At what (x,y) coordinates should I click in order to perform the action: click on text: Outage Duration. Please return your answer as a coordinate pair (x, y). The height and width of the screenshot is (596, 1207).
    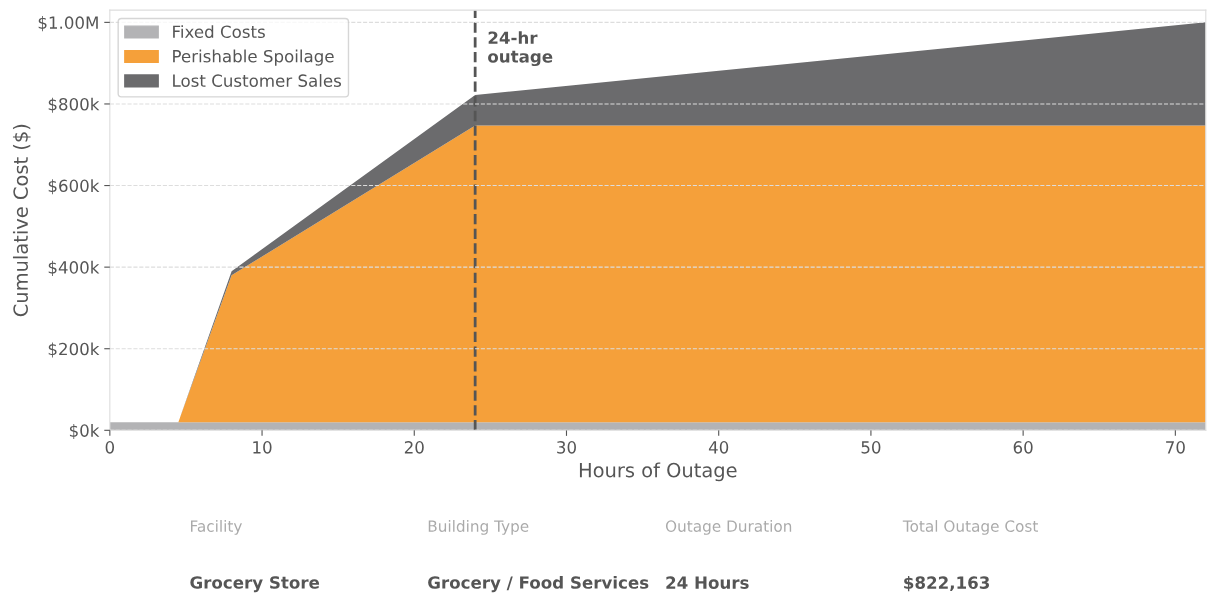
    Looking at the image, I should click on (728, 527).